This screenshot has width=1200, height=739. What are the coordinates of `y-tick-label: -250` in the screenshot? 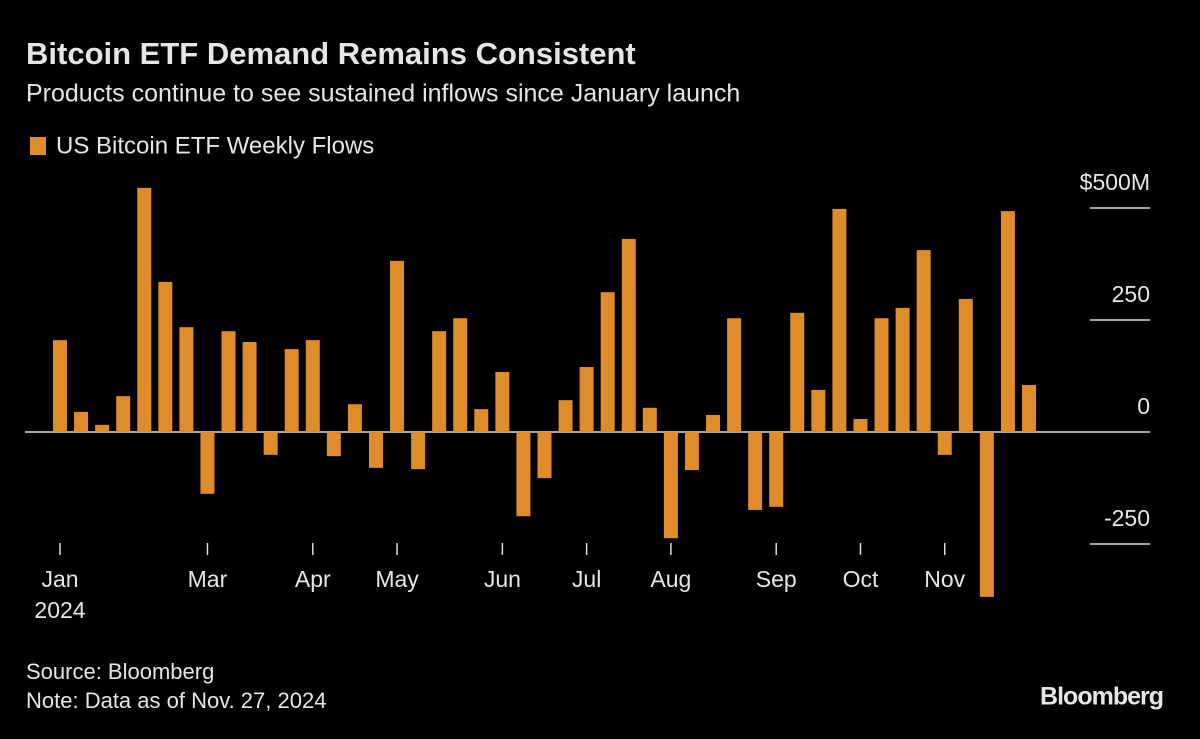 It's located at (1127, 518).